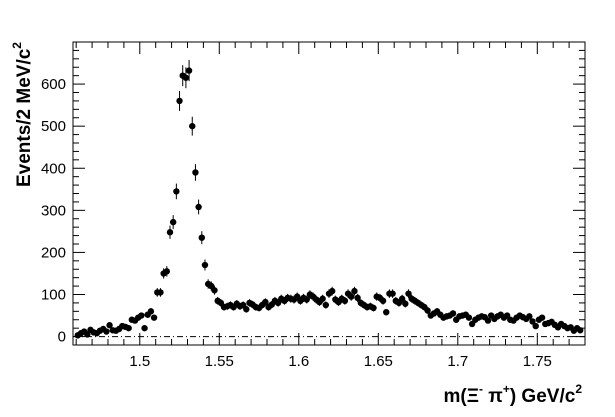  What do you see at coordinates (53, 126) in the screenshot?
I see `y-tick-label: 500` at bounding box center [53, 126].